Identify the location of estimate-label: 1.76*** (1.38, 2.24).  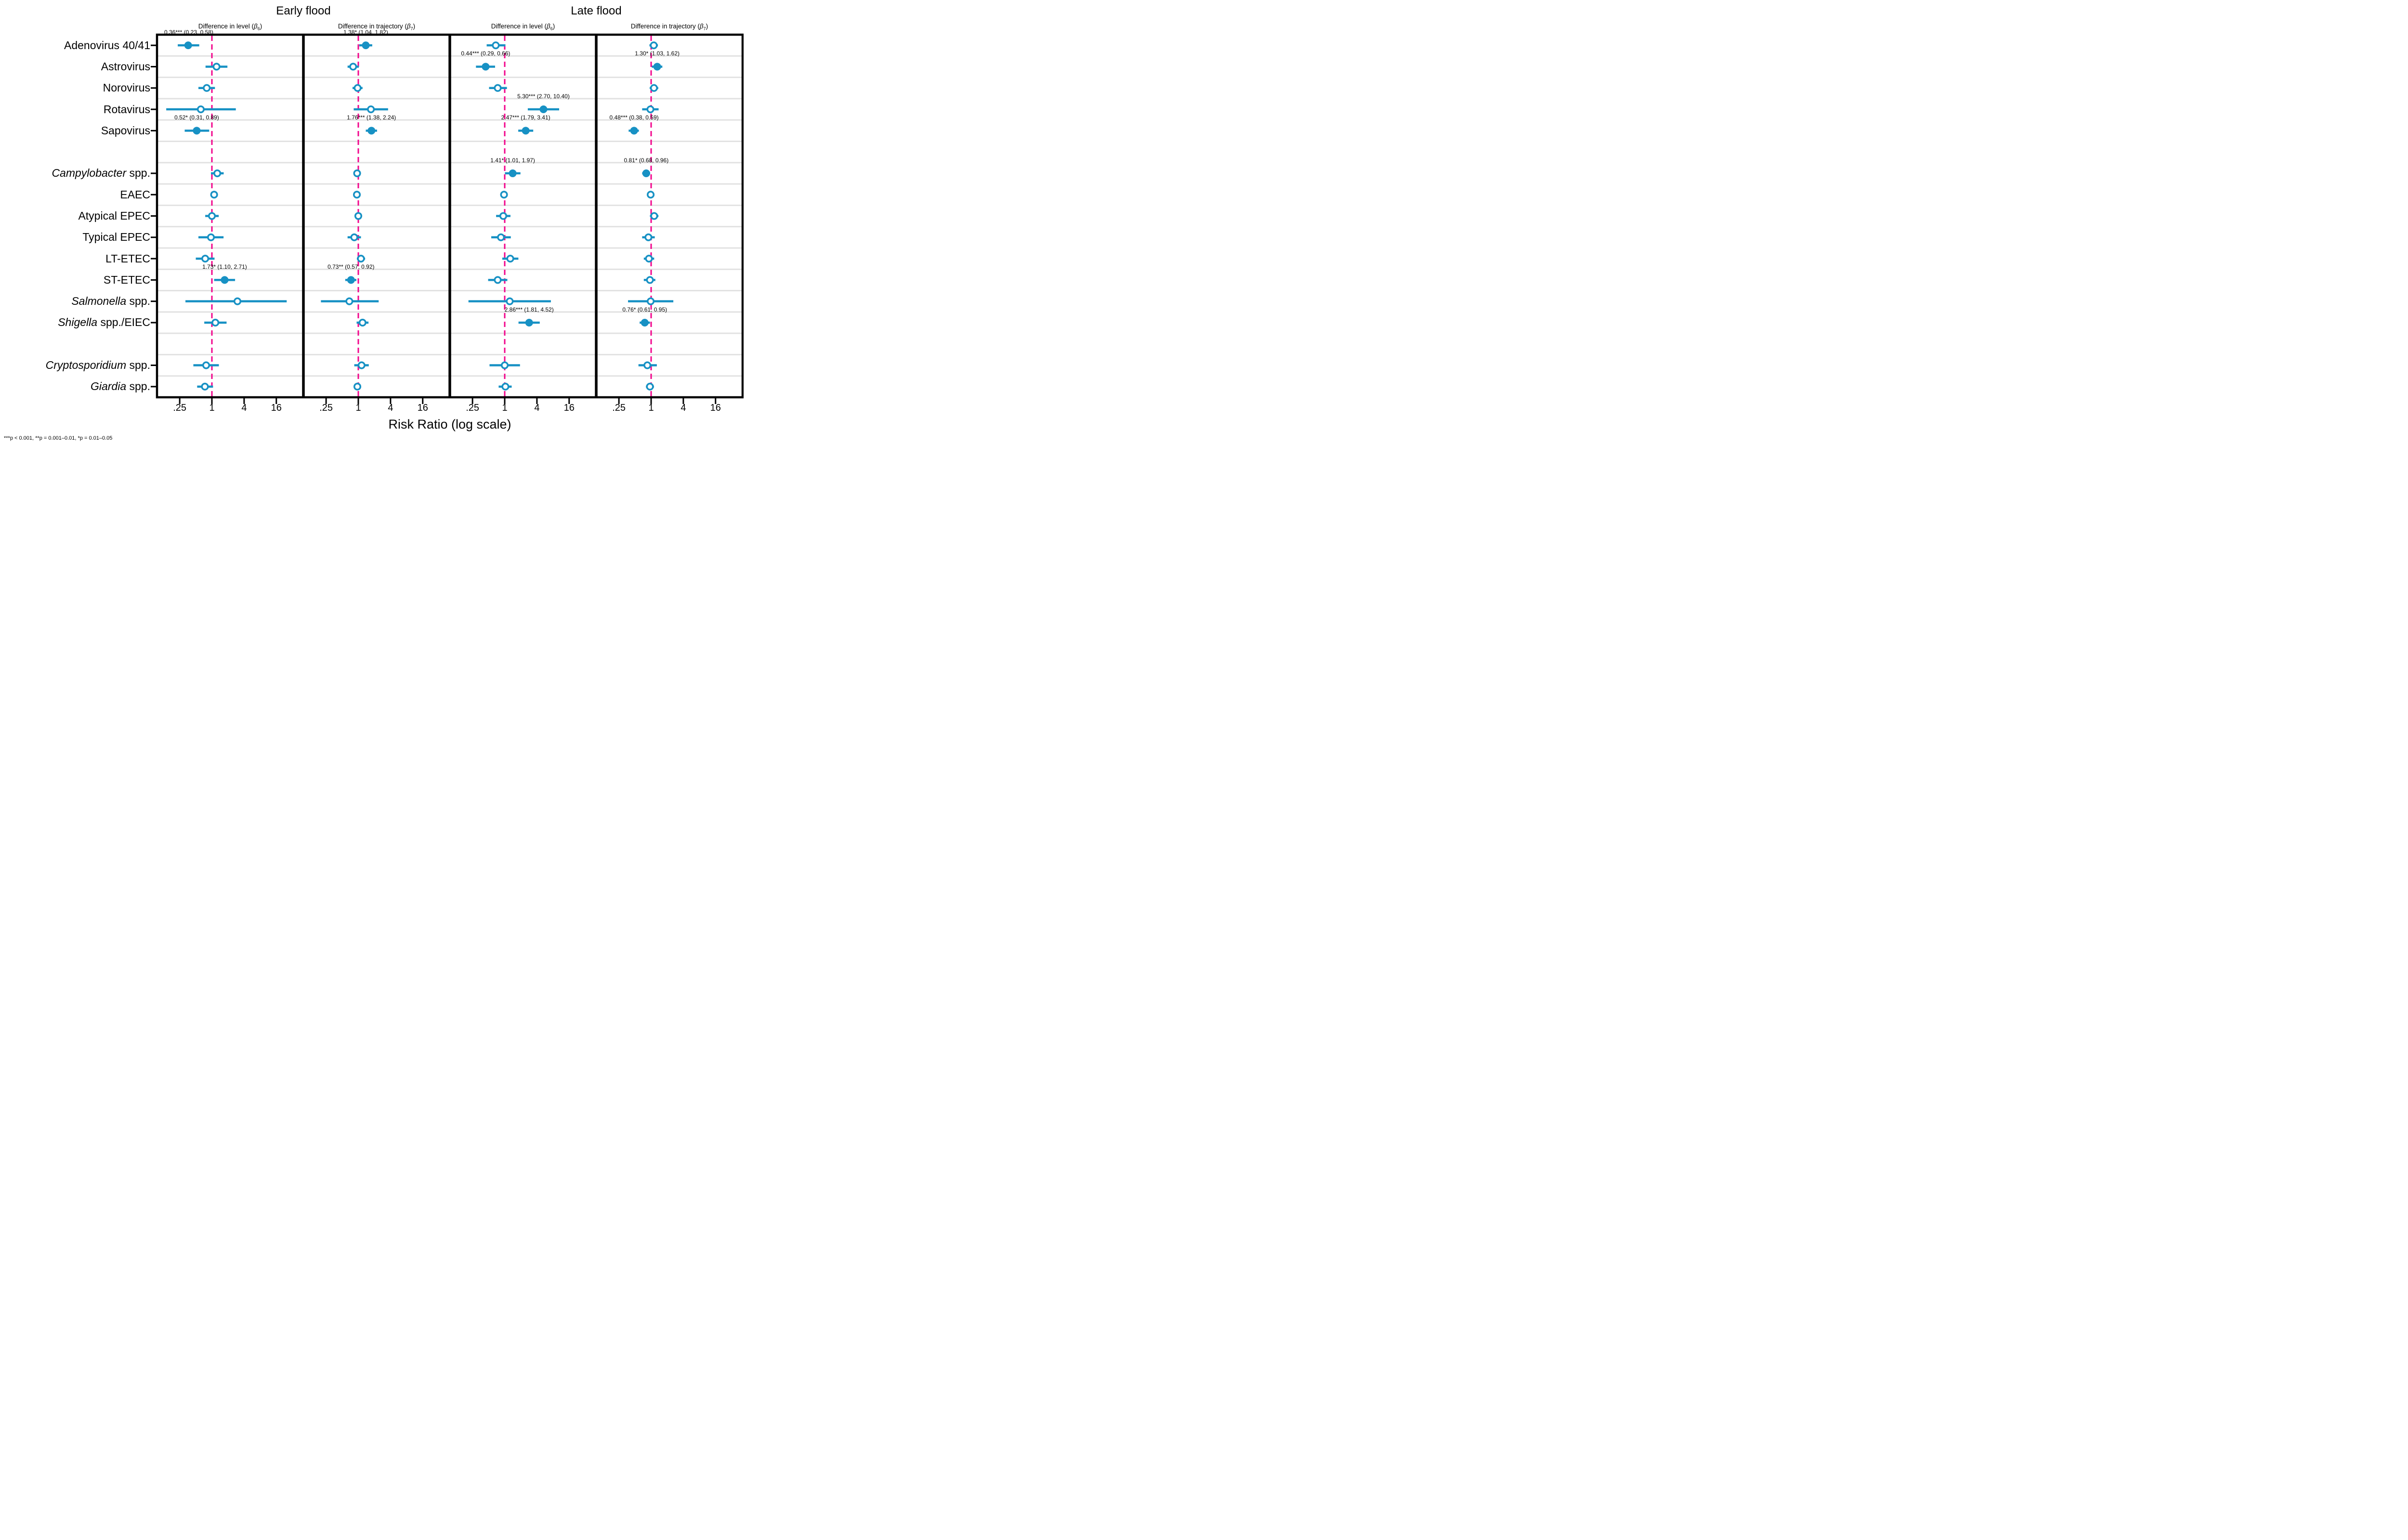
(371, 117).